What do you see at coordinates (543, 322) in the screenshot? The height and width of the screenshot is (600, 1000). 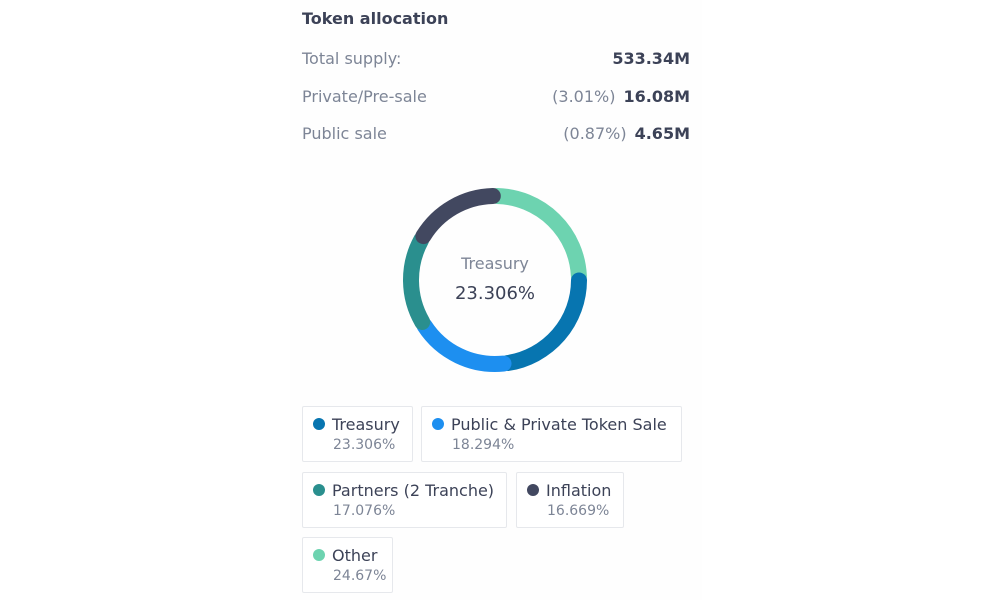 I see `donut-slice-treasury` at bounding box center [543, 322].